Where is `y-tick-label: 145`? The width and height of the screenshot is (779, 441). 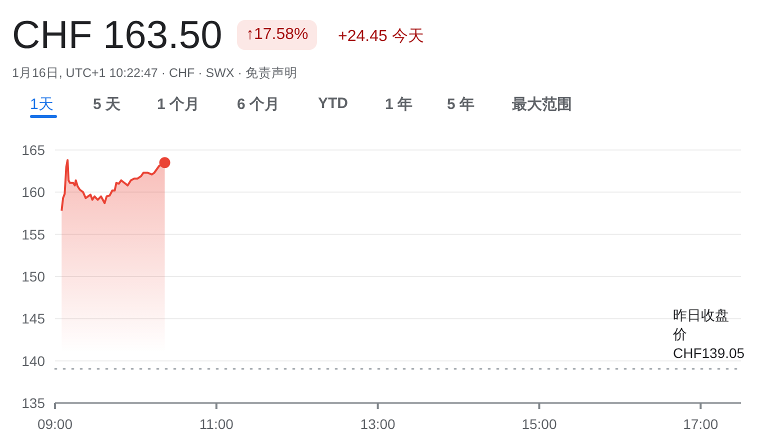
y-tick-label: 145 is located at coordinates (34, 318).